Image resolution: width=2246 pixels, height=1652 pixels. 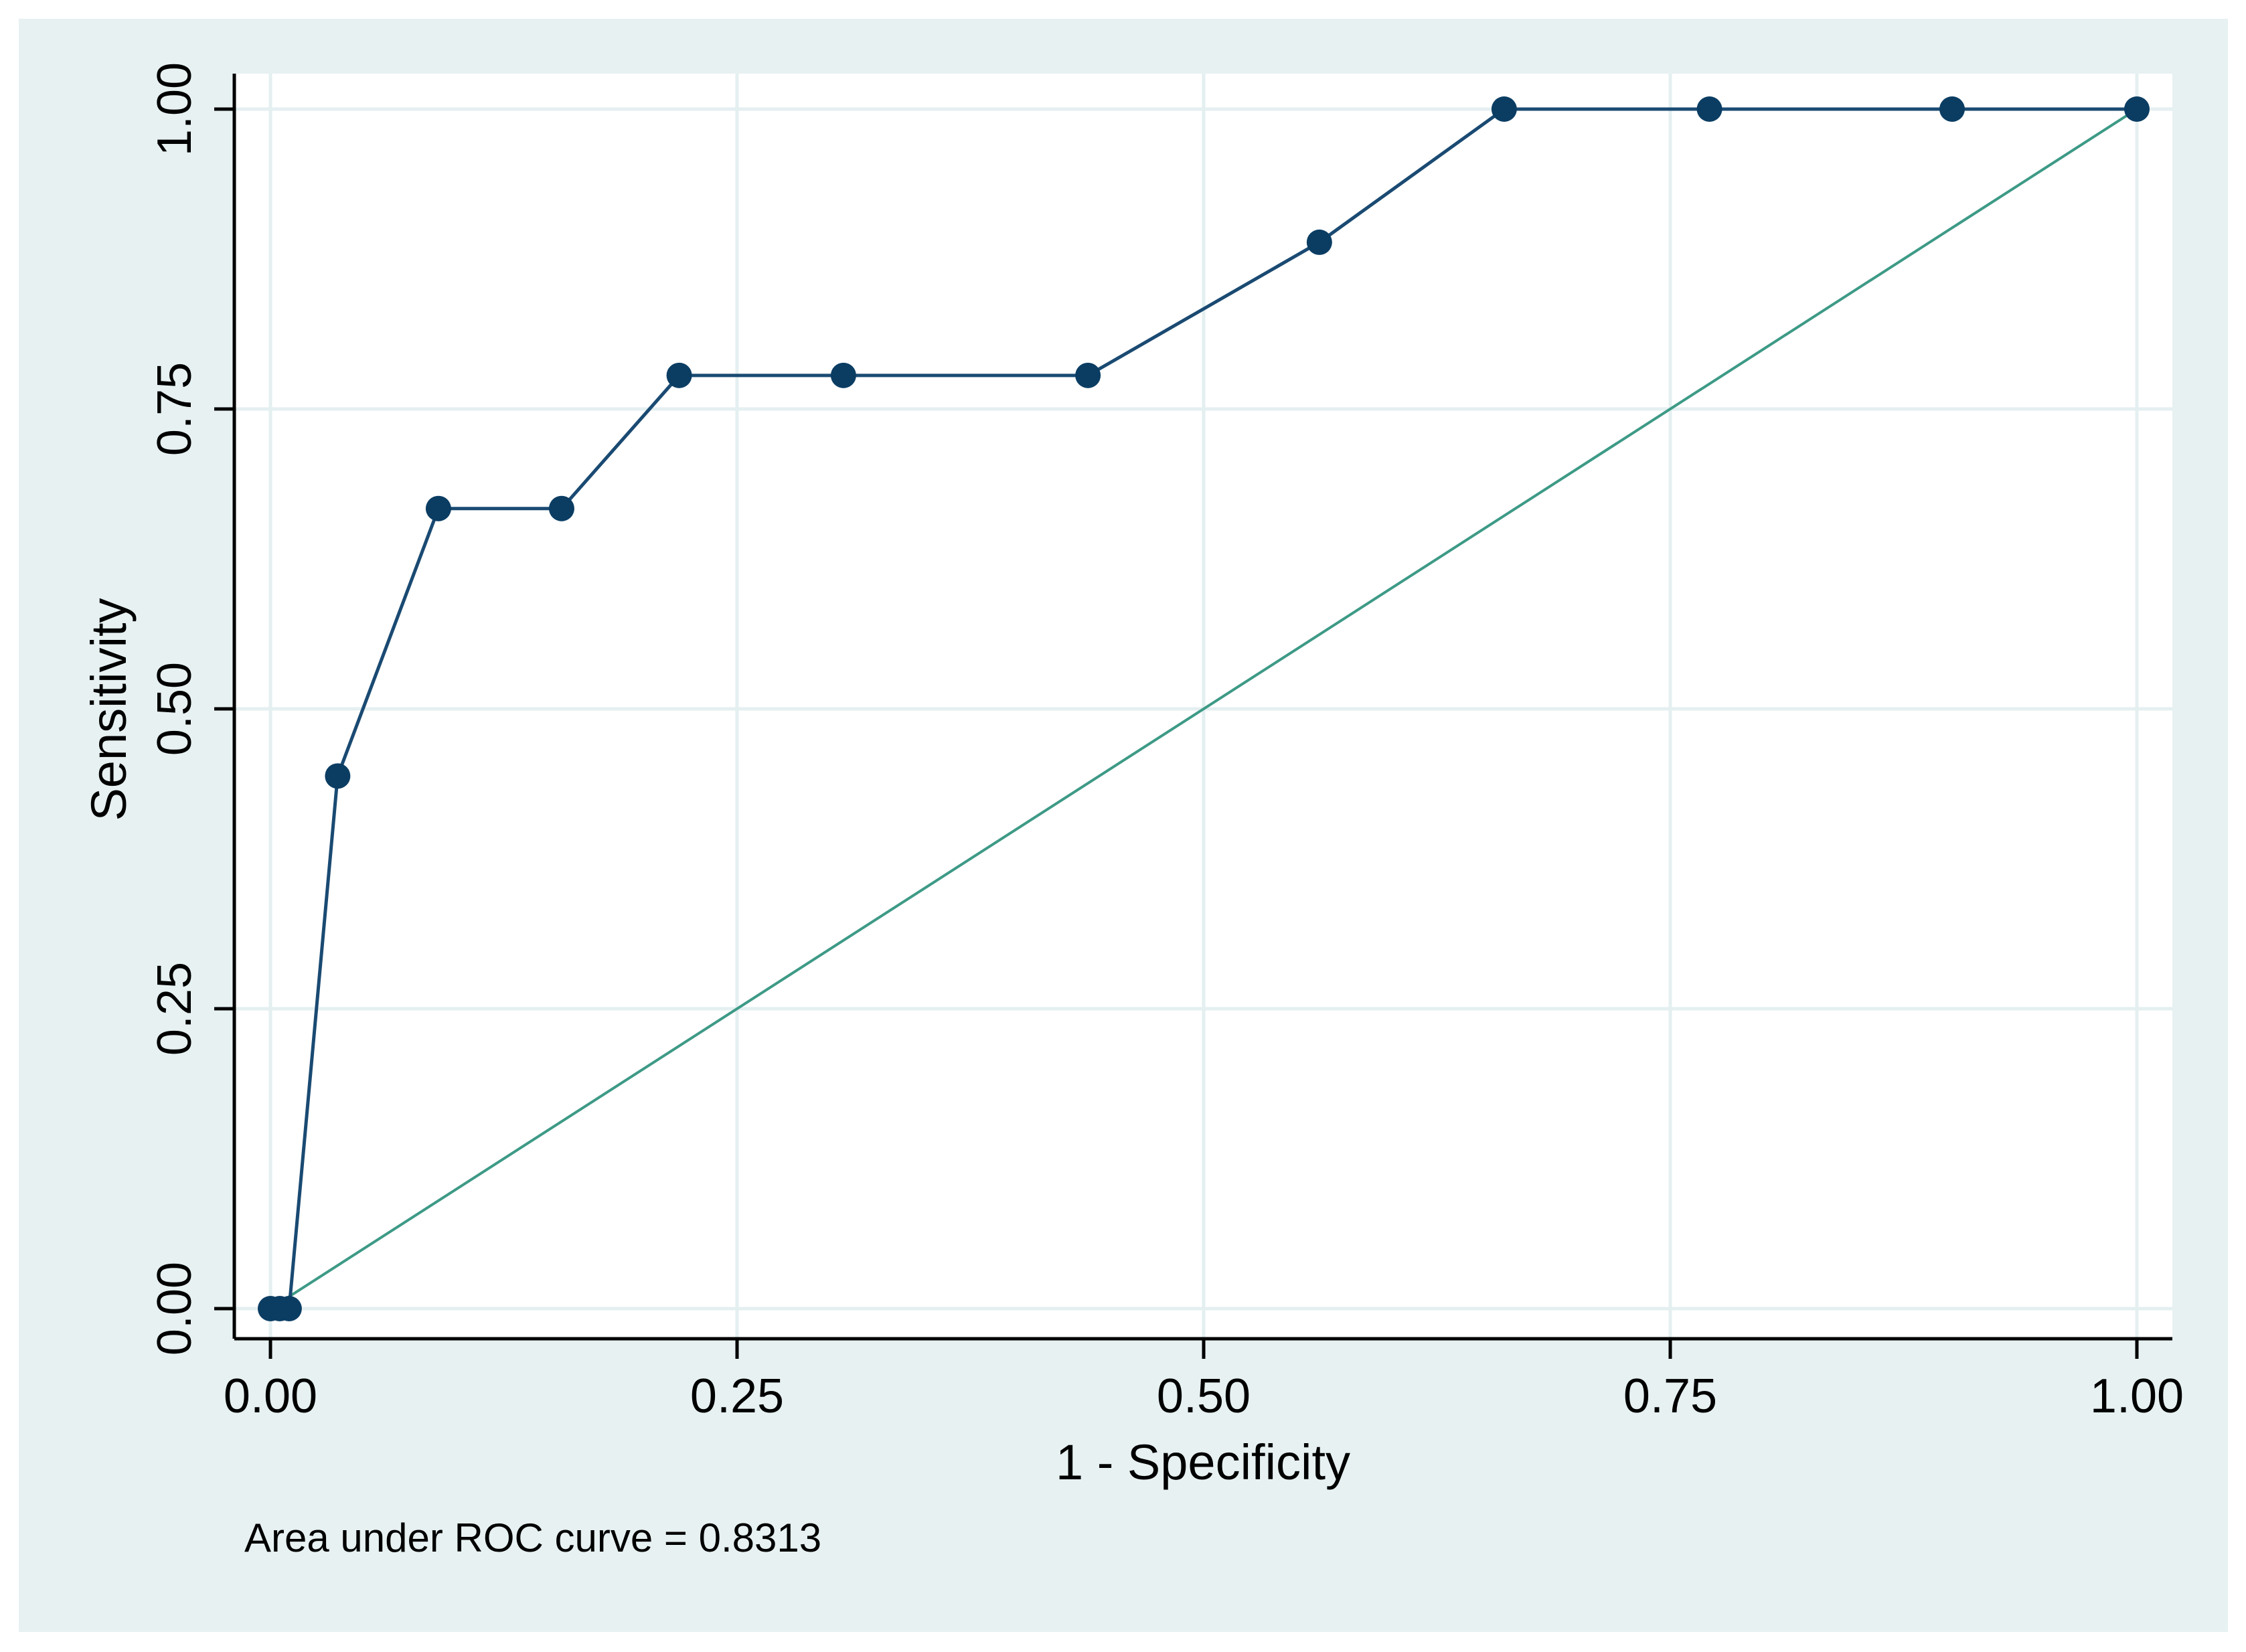 I want to click on x-tick-label: 1.00, so click(x=2137, y=1396).